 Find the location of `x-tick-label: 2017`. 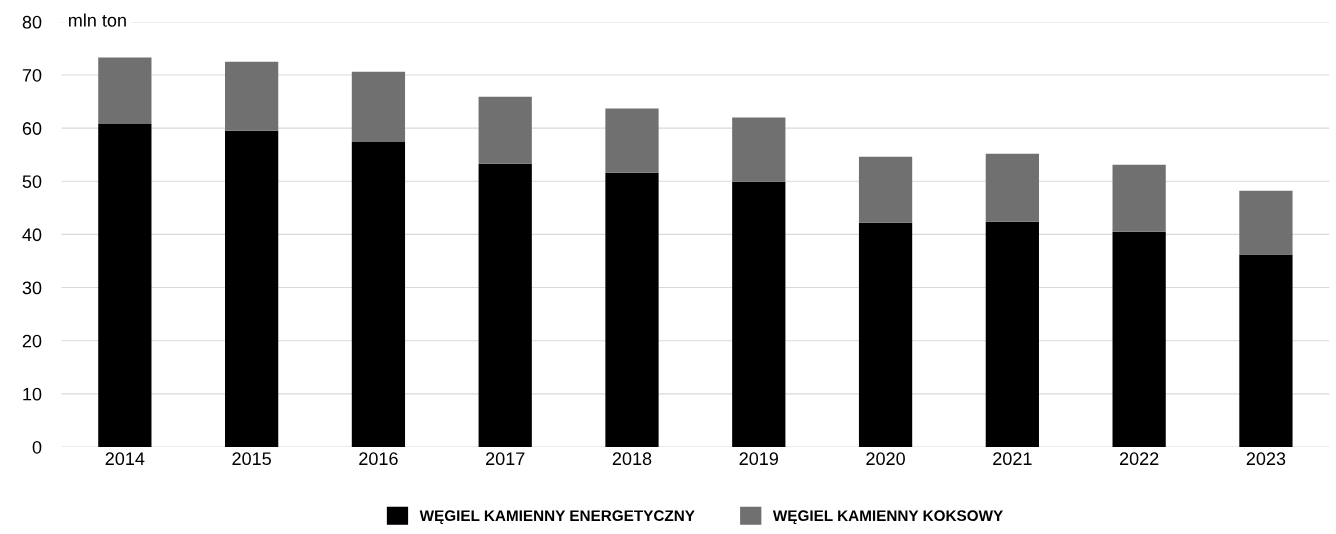

x-tick-label: 2017 is located at coordinates (505, 459).